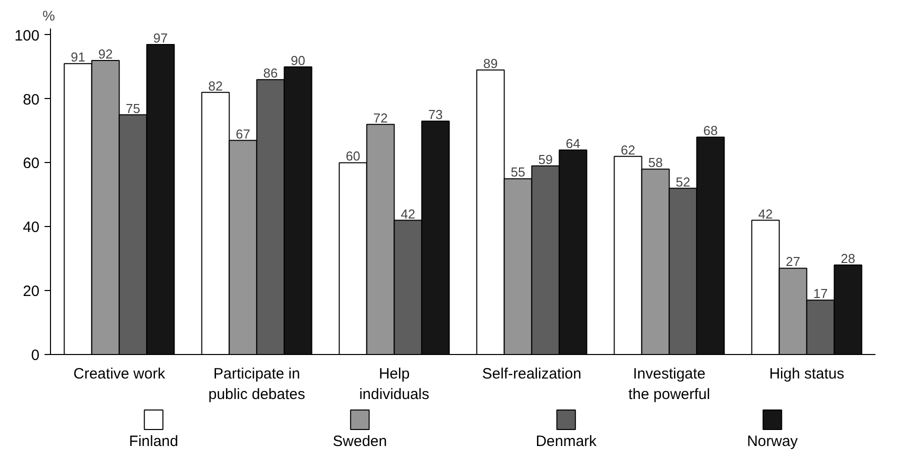 This screenshot has height=462, width=899. I want to click on data-label: 92, so click(105, 54).